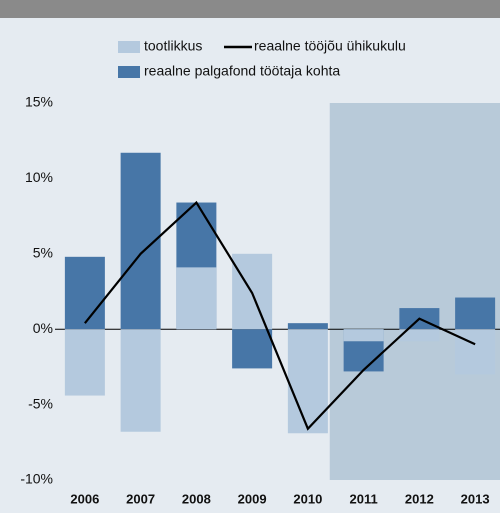  Describe the element at coordinates (196, 498) in the screenshot. I see `x-tick-label: 2008` at that location.